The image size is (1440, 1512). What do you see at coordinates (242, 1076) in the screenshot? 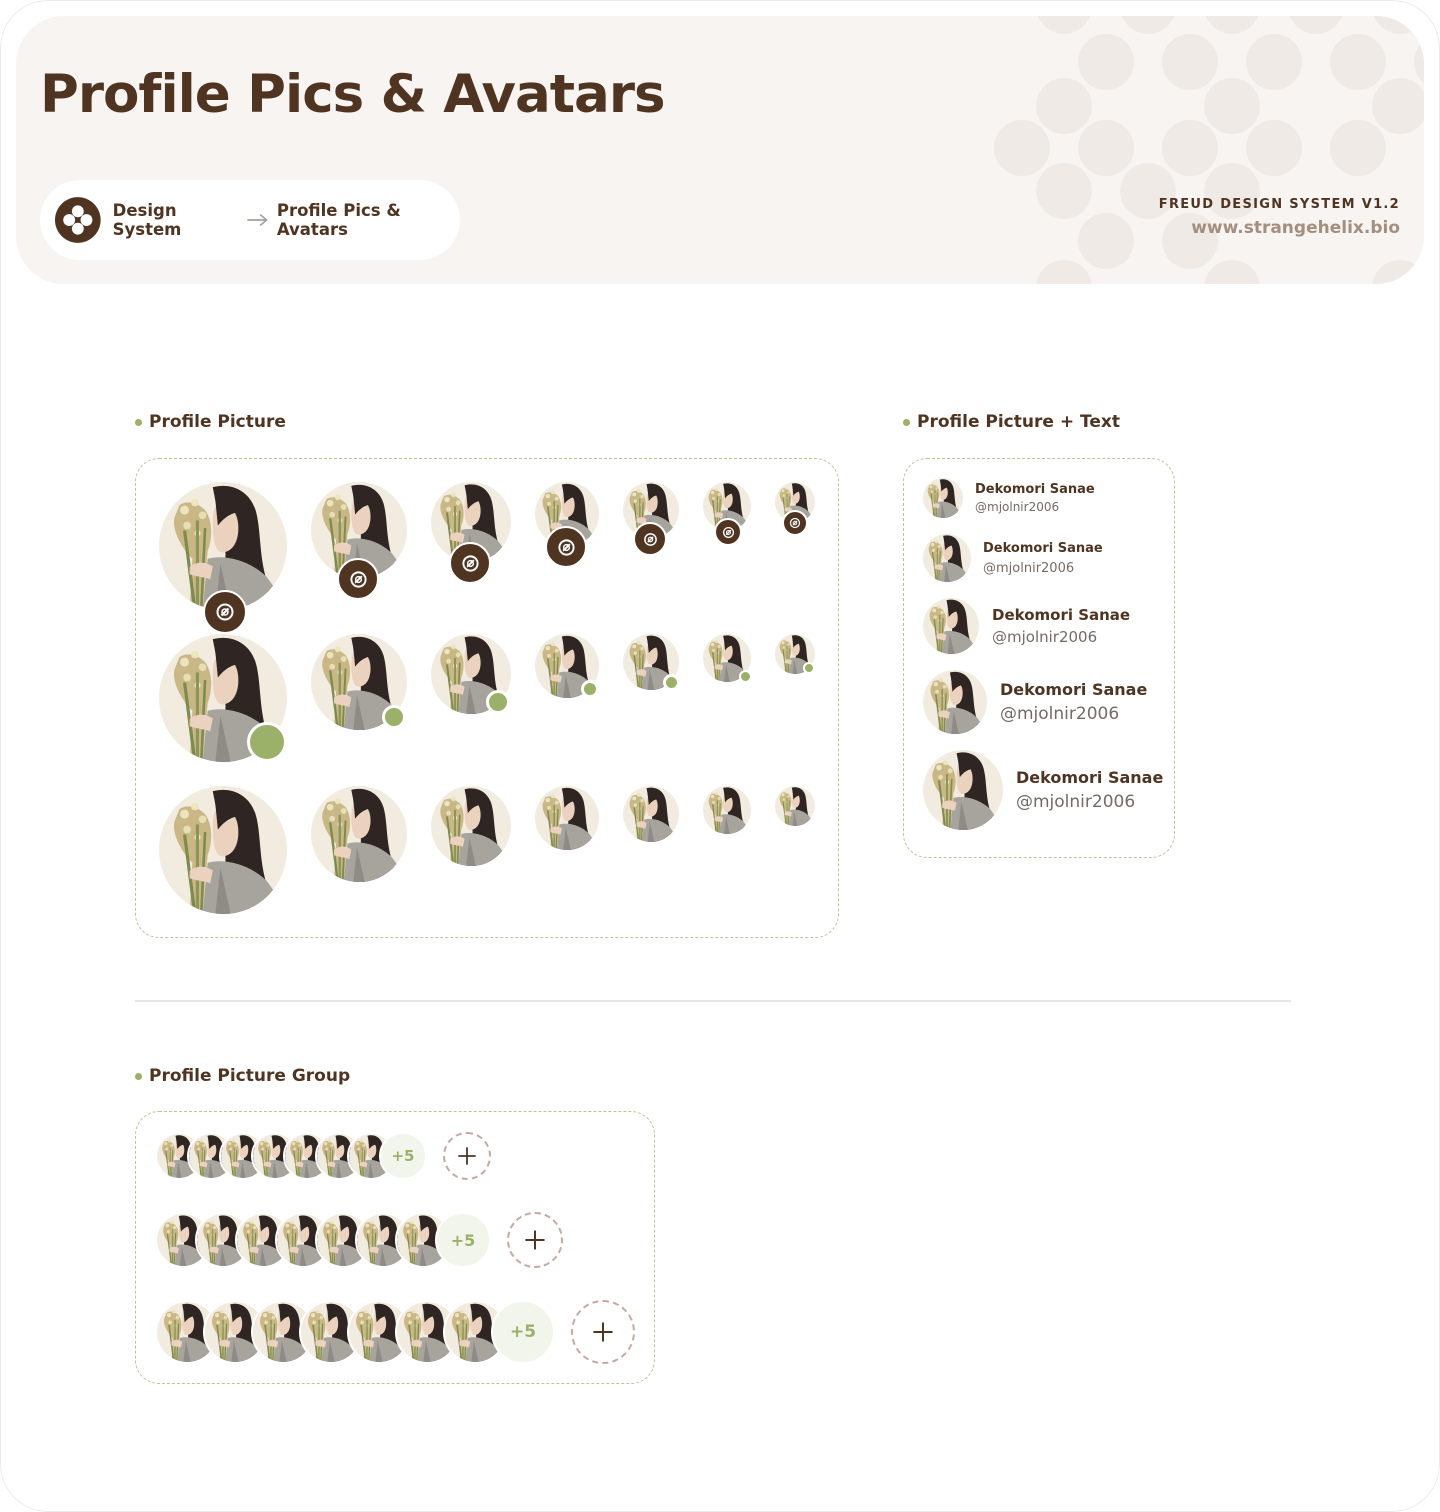
I see `section-label-profile-picture-group: Profile Picture Group` at bounding box center [242, 1076].